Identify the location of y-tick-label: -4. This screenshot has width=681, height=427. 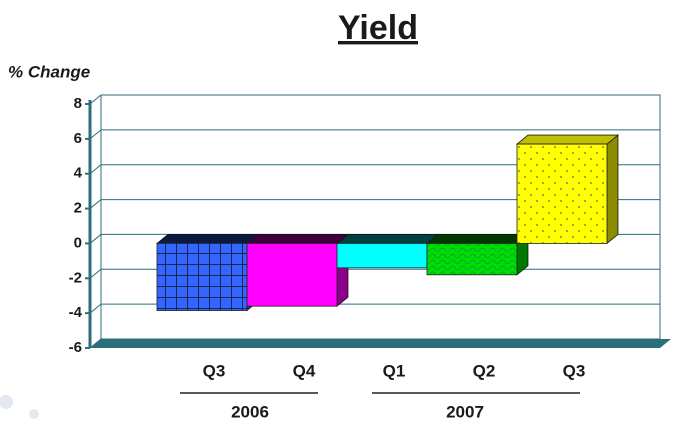
(76, 312).